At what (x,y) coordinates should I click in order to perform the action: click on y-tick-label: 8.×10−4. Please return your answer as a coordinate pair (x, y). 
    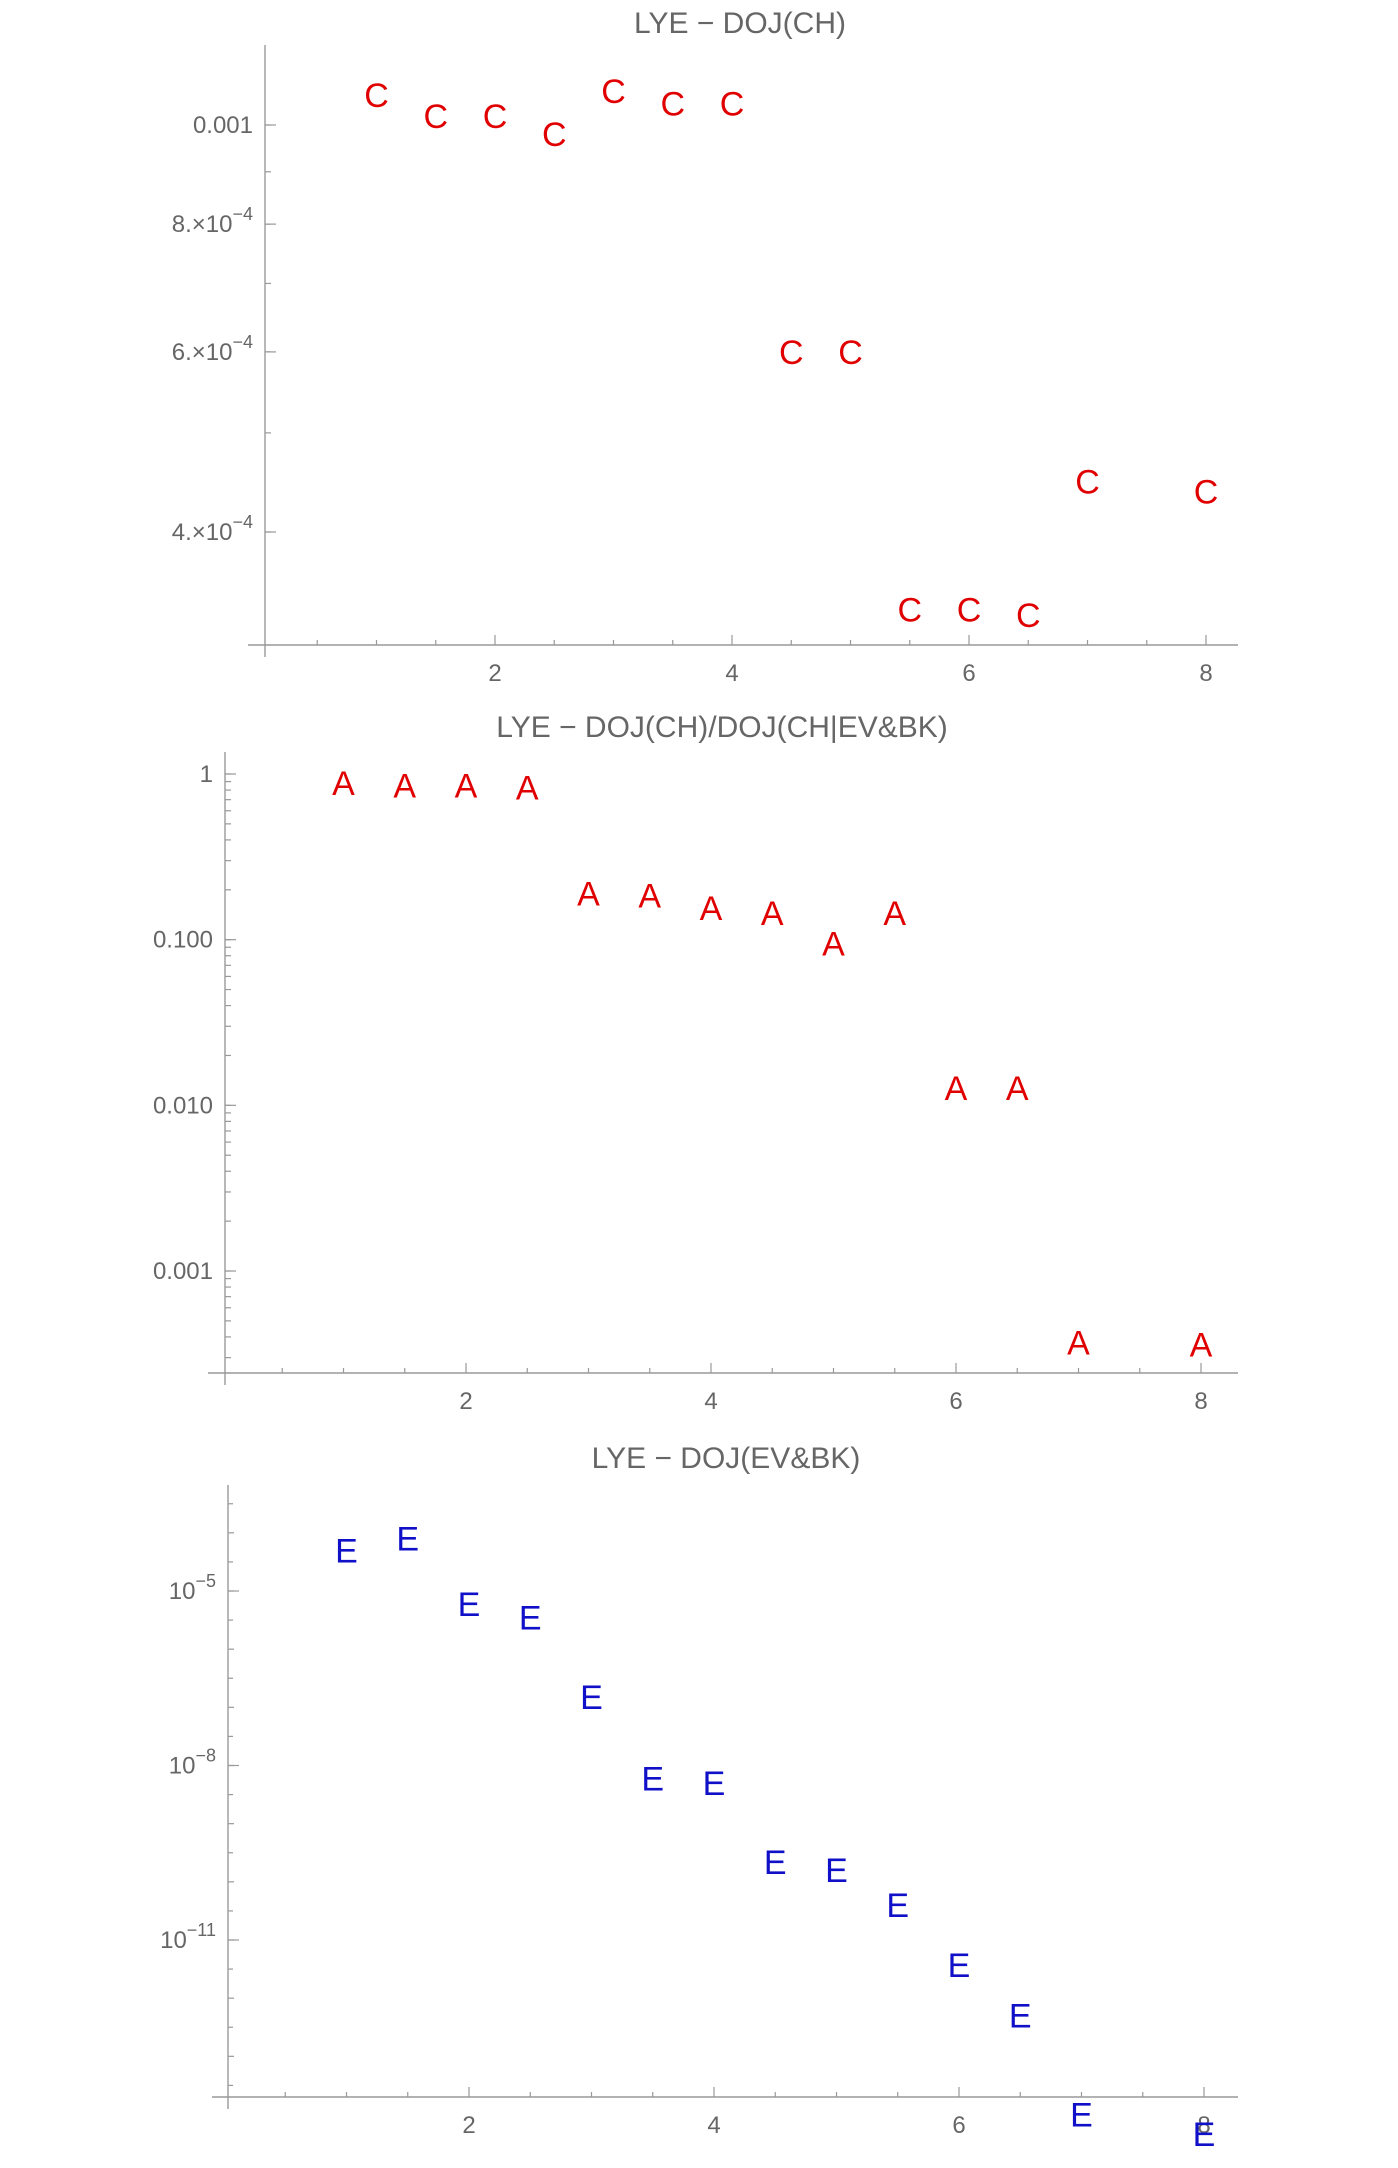
    Looking at the image, I should click on (212, 221).